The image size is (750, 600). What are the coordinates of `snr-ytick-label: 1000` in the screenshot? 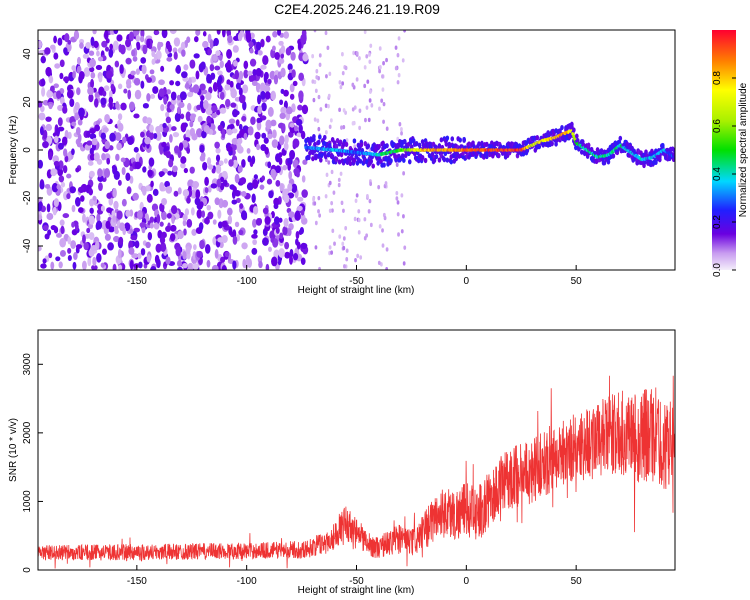 It's located at (27, 501).